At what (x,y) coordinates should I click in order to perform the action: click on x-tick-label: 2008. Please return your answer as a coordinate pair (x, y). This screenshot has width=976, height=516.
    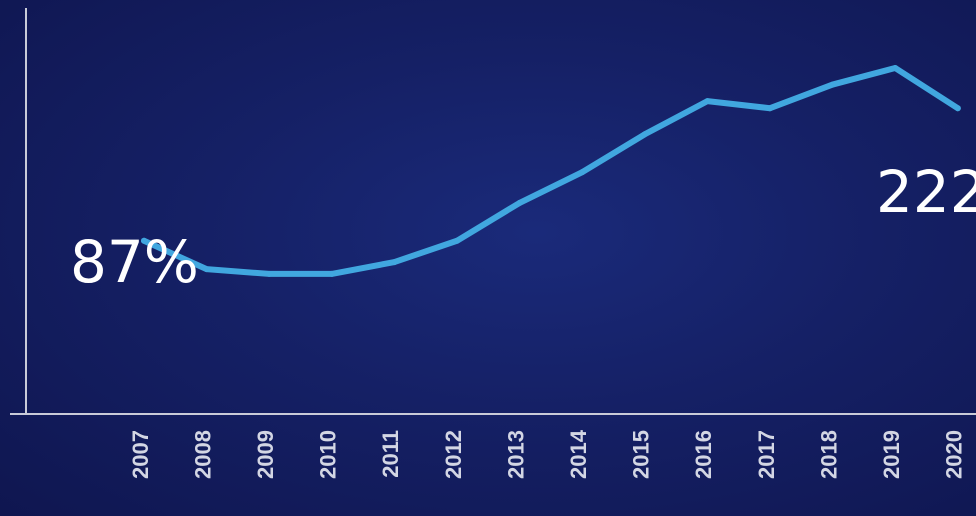
    Looking at the image, I should click on (202, 454).